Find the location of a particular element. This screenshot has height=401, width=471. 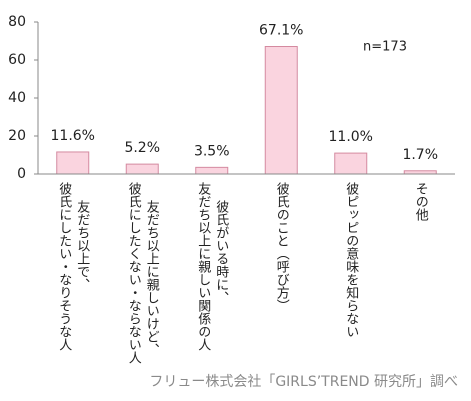

x-tick-label: 彼氏がいる時に、 is located at coordinates (221, 252).